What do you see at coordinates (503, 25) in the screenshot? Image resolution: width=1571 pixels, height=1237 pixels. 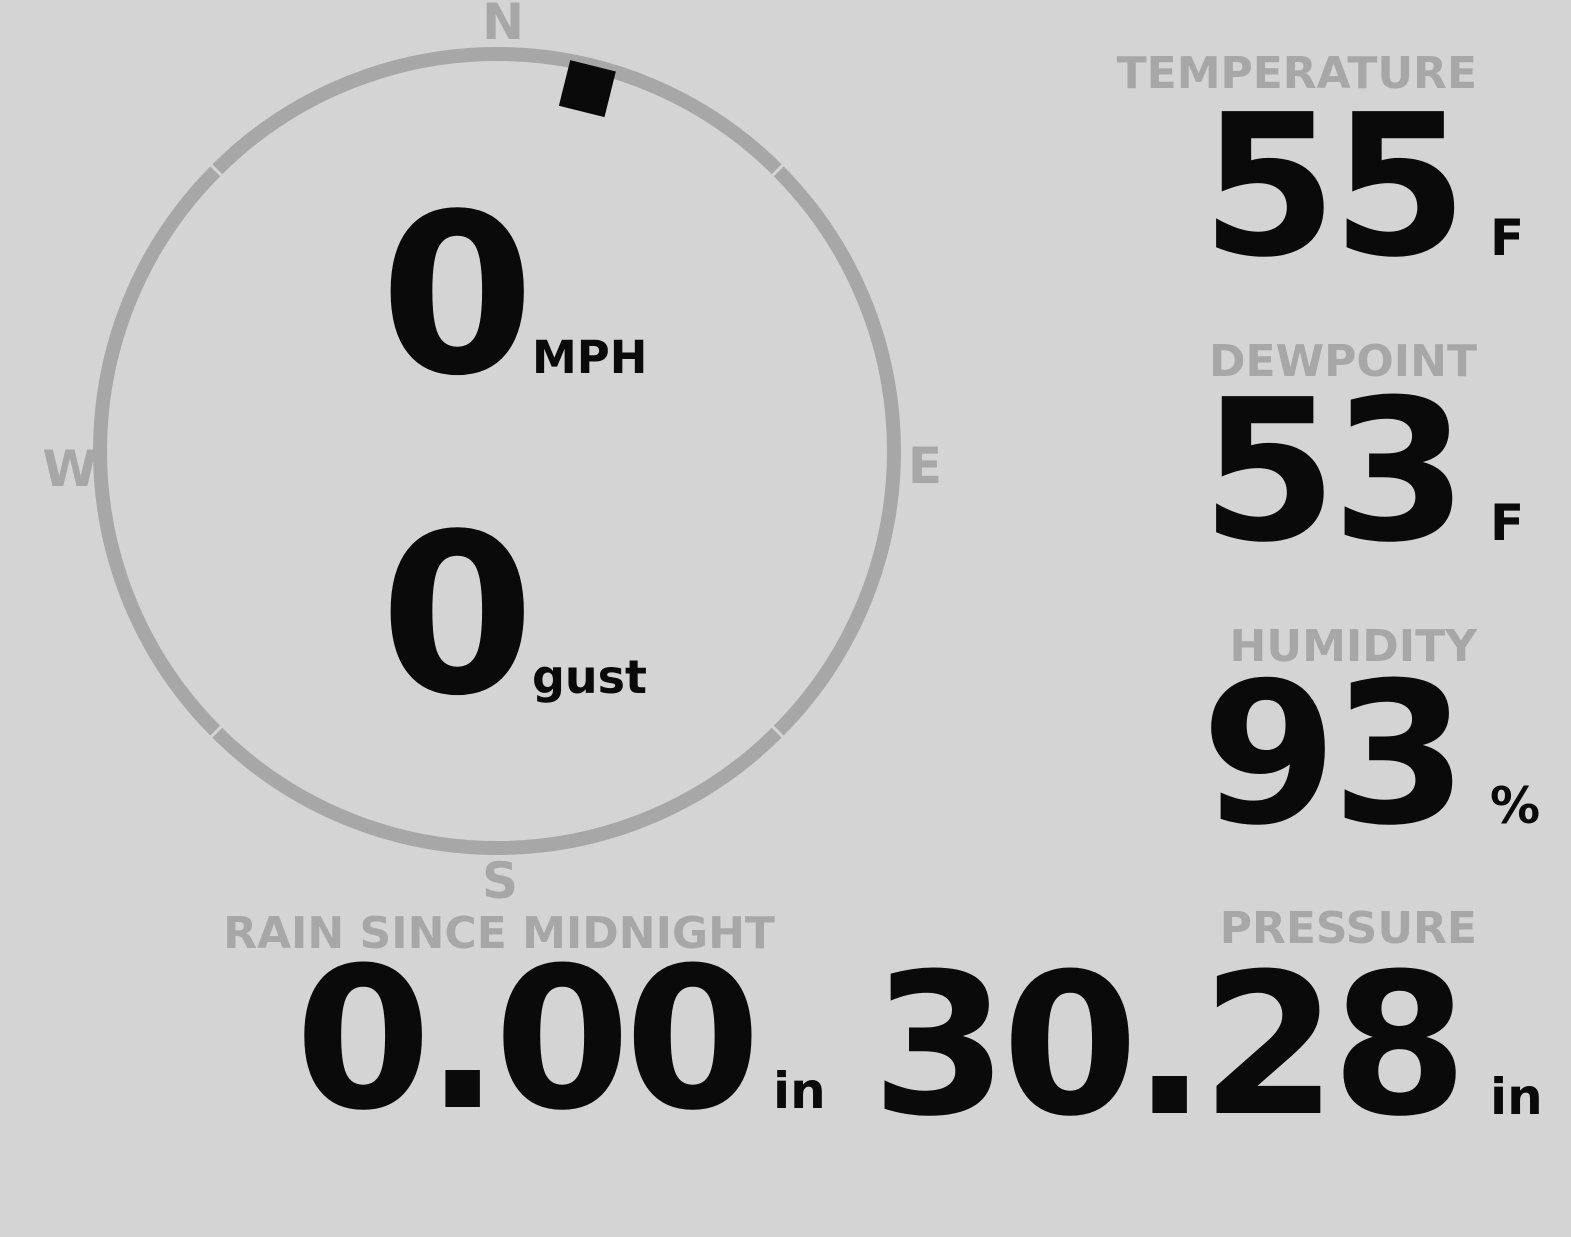 I see `compass-north-label: N` at bounding box center [503, 25].